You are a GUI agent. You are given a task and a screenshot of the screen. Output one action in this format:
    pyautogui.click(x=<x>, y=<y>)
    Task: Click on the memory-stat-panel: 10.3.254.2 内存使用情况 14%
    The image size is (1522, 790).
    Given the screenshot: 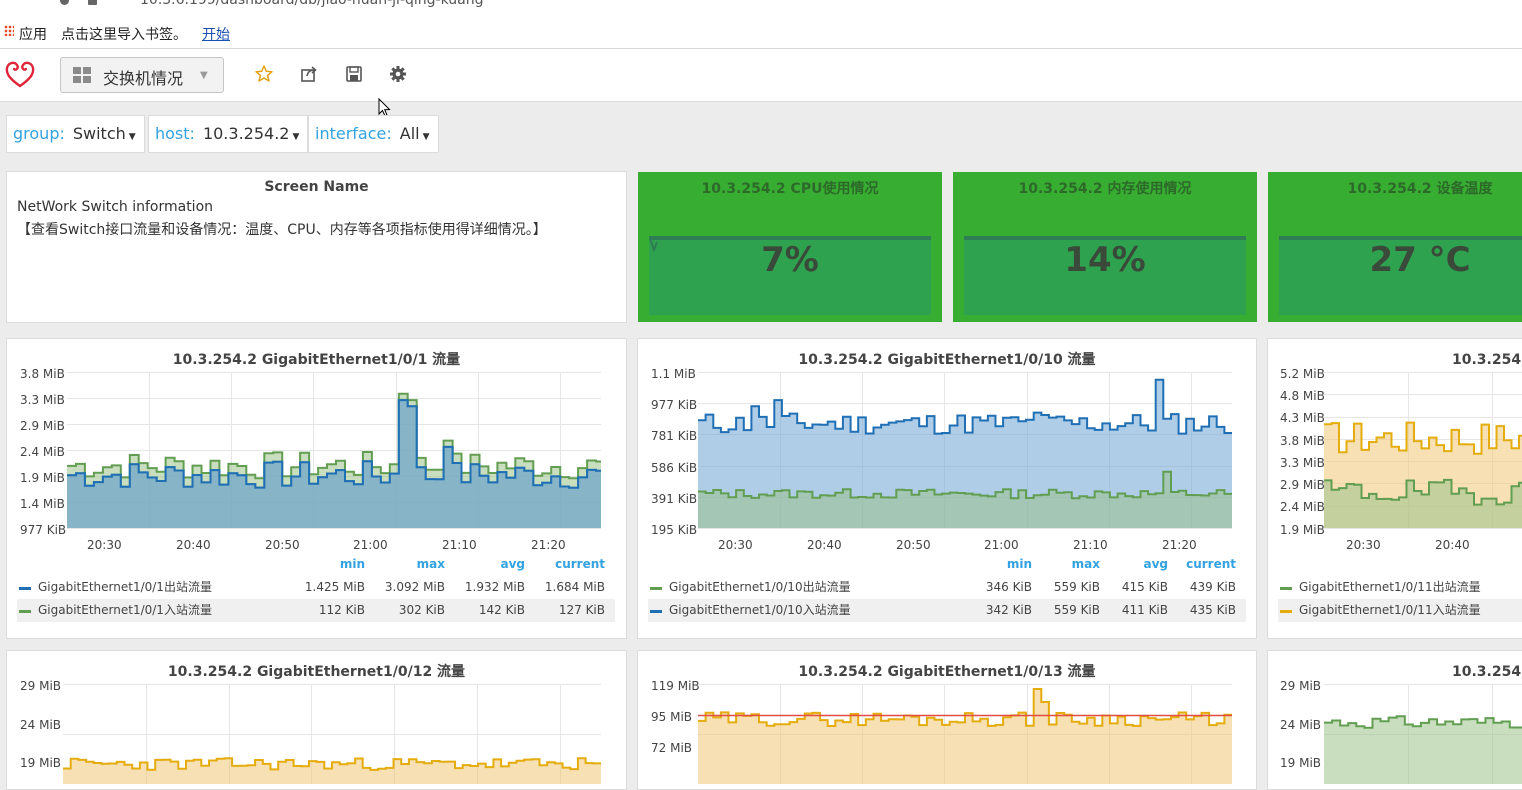 What is the action you would take?
    pyautogui.click(x=1105, y=247)
    